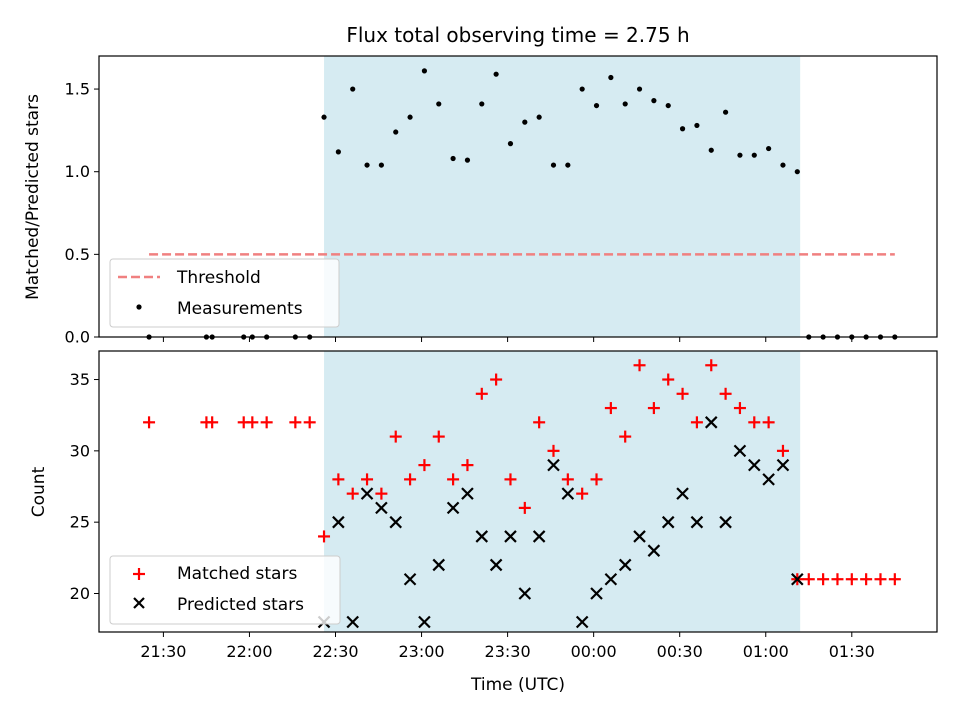 The image size is (960, 720). Describe the element at coordinates (139, 603) in the screenshot. I see `legend-predicted-swatch` at that location.